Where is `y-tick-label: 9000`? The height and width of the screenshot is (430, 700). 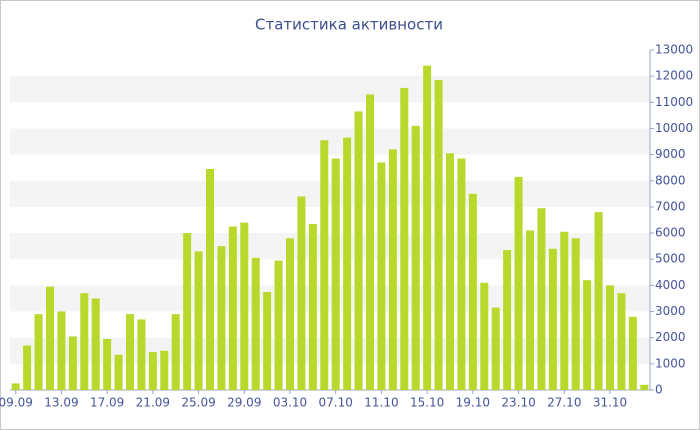 y-tick-label: 9000 is located at coordinates (670, 154).